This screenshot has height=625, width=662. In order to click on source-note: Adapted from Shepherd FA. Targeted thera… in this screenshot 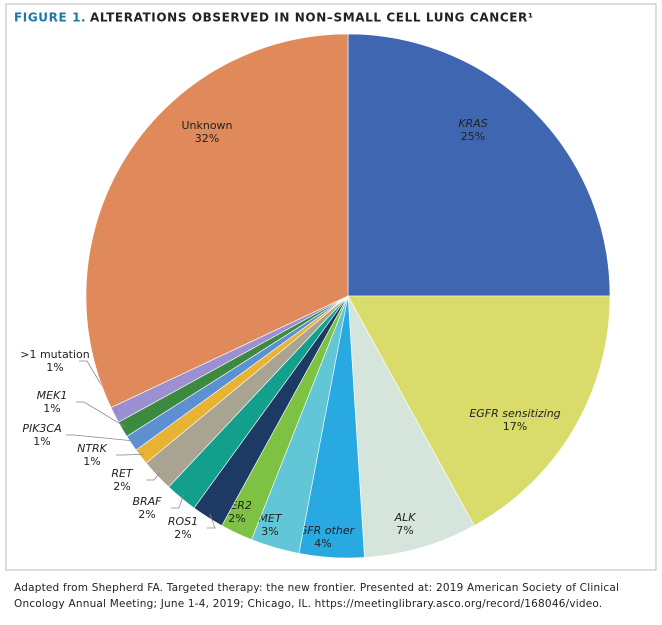, I will do `click(317, 596)`.